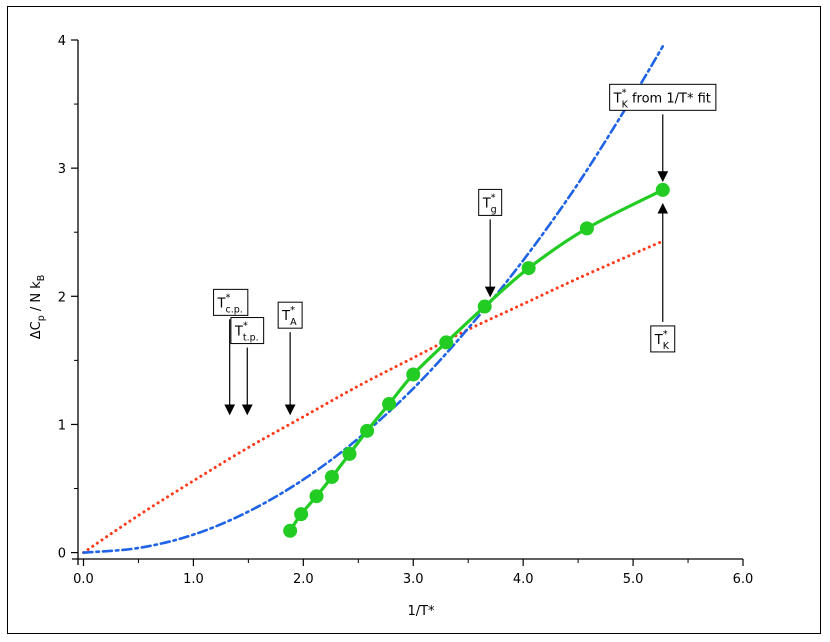  What do you see at coordinates (247, 366) in the screenshot?
I see `annotation-1: T* t.p.` at bounding box center [247, 366].